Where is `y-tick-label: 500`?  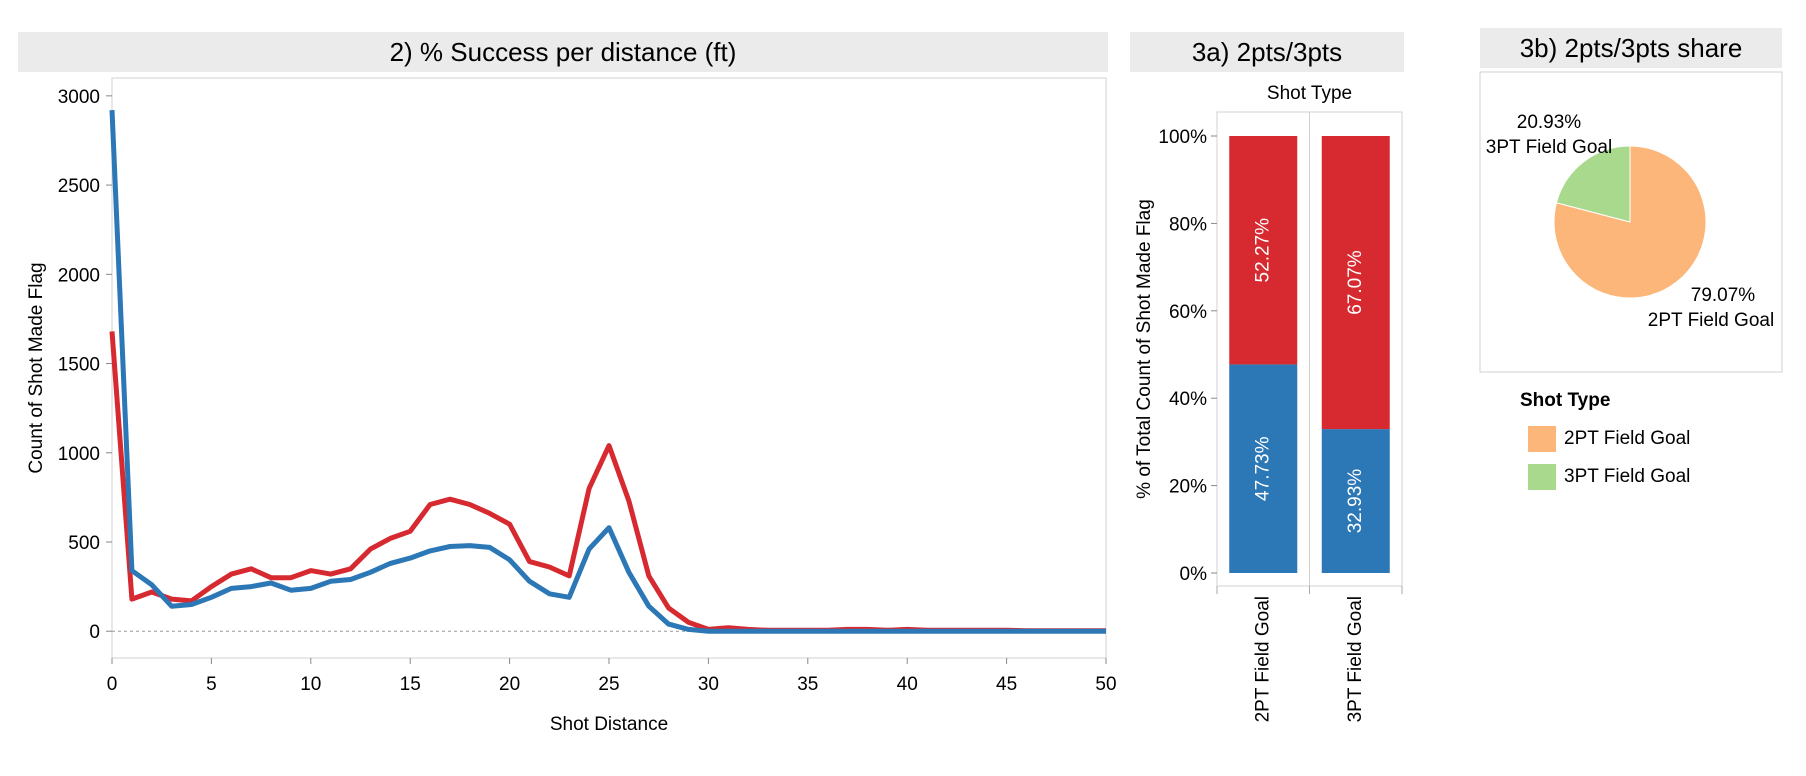 y-tick-label: 500 is located at coordinates (84, 543).